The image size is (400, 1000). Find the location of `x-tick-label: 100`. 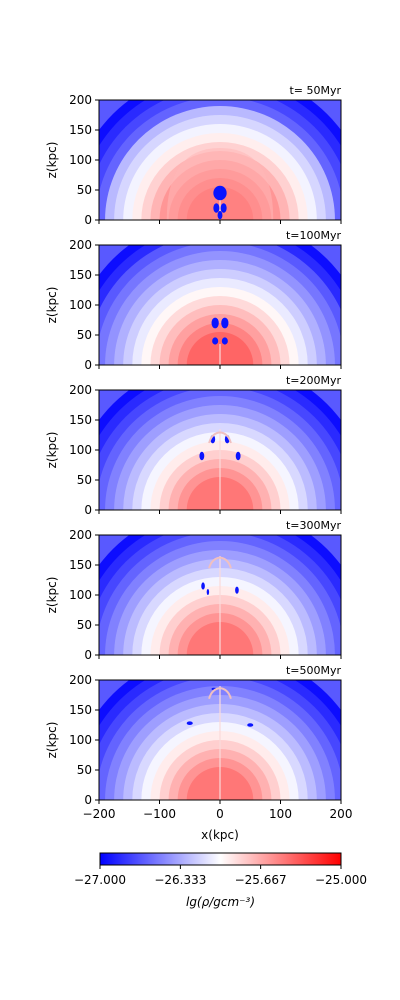

x-tick-label: 100 is located at coordinates (280, 814).